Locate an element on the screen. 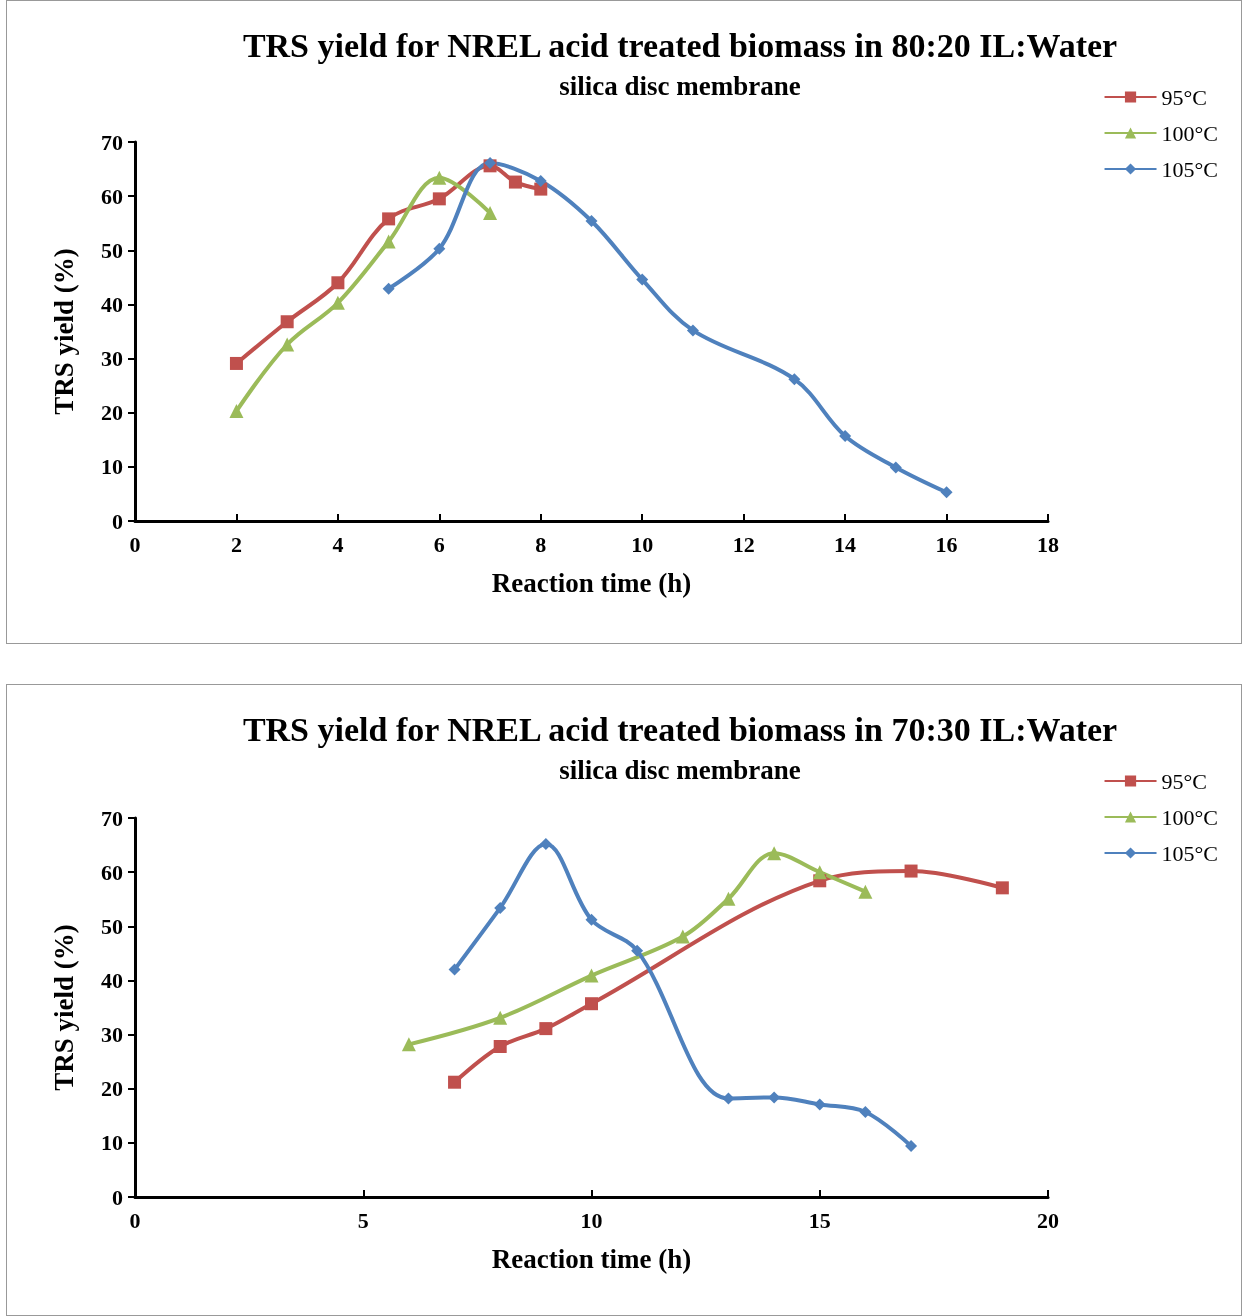 The width and height of the screenshot is (1244, 1316). chart-title: TRS yield for NREL acid treated biomass in 70:30 IL:Water is located at coordinates (680, 729).